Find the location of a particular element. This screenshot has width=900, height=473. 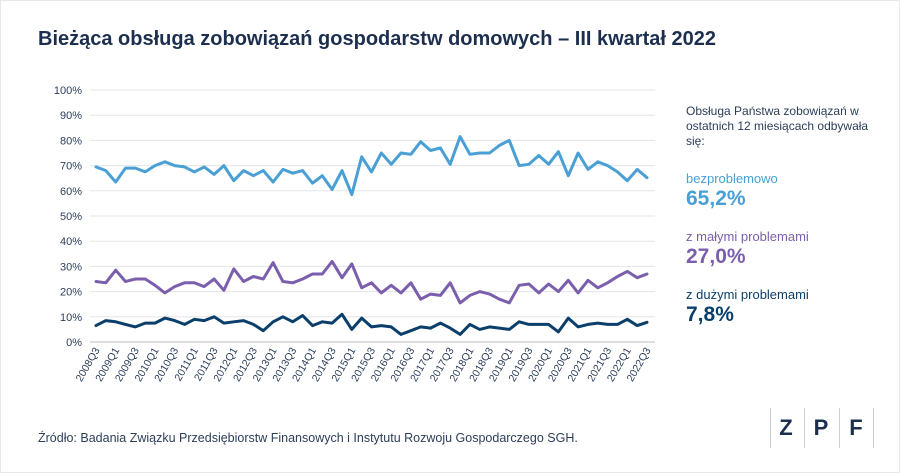

y-tick-label: 30% is located at coordinates (71, 267).